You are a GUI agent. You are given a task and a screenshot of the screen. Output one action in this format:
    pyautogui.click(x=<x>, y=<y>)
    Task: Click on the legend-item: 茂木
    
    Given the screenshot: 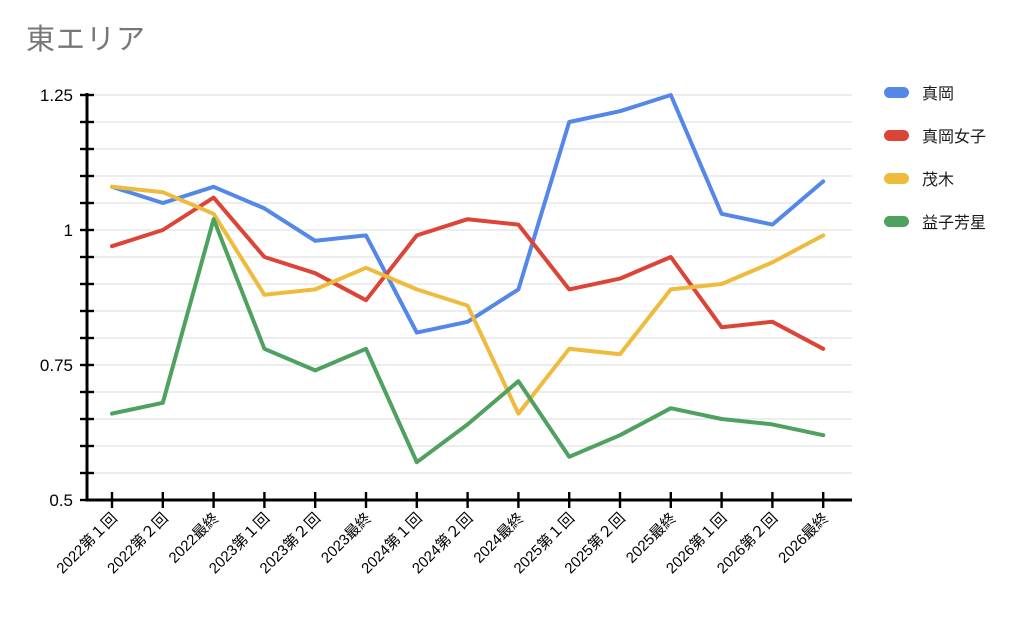 What is the action you would take?
    pyautogui.click(x=935, y=178)
    